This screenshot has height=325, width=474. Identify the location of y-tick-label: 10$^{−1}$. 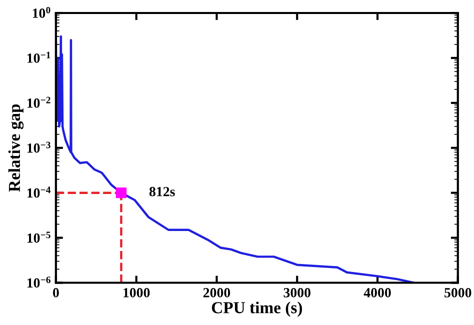
(38, 57).